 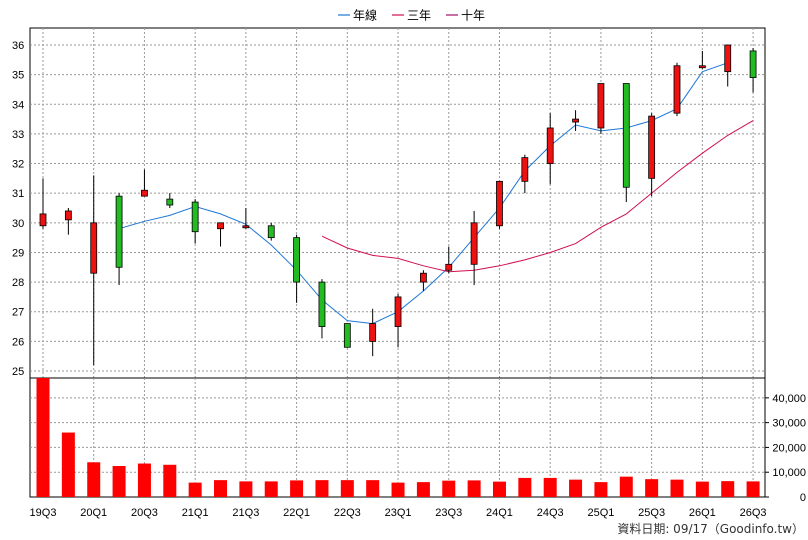 I want to click on price-tick-label: 25, so click(x=18, y=372).